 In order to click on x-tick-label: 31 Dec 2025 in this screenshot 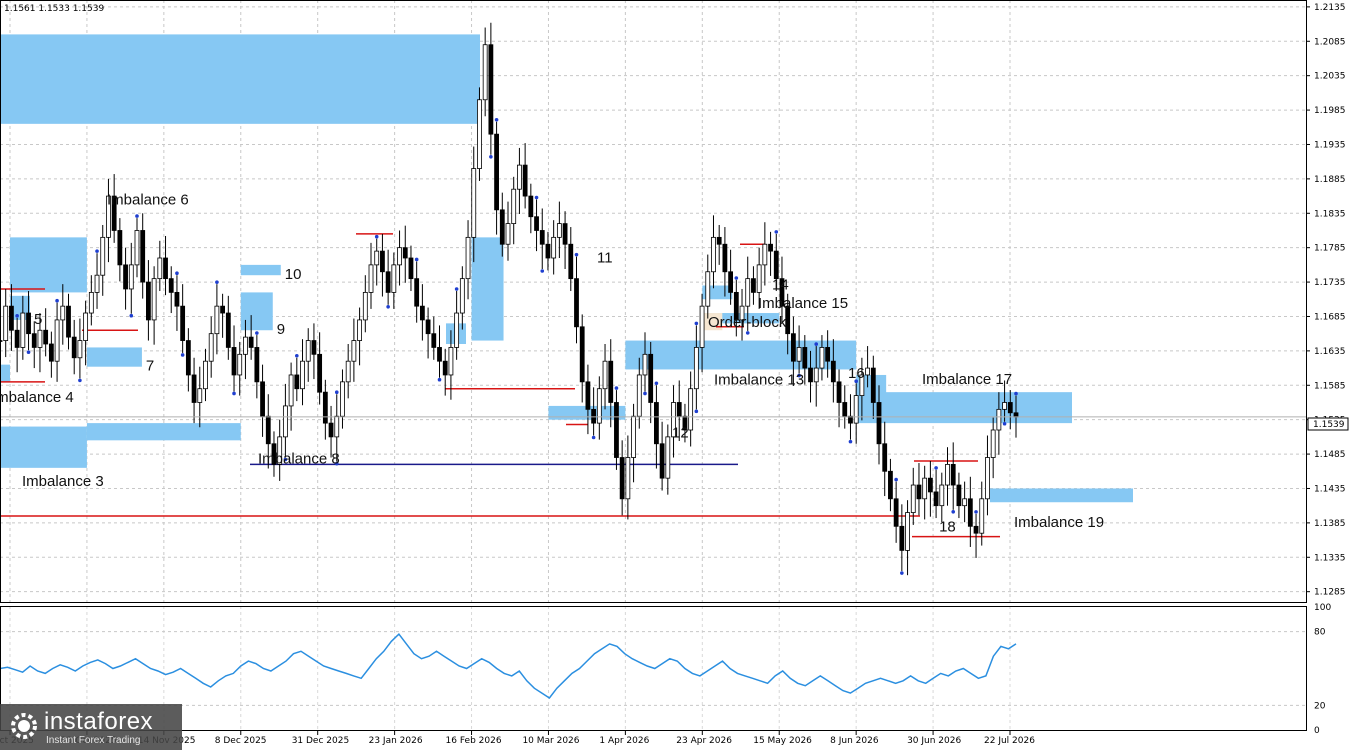, I will do `click(321, 741)`.